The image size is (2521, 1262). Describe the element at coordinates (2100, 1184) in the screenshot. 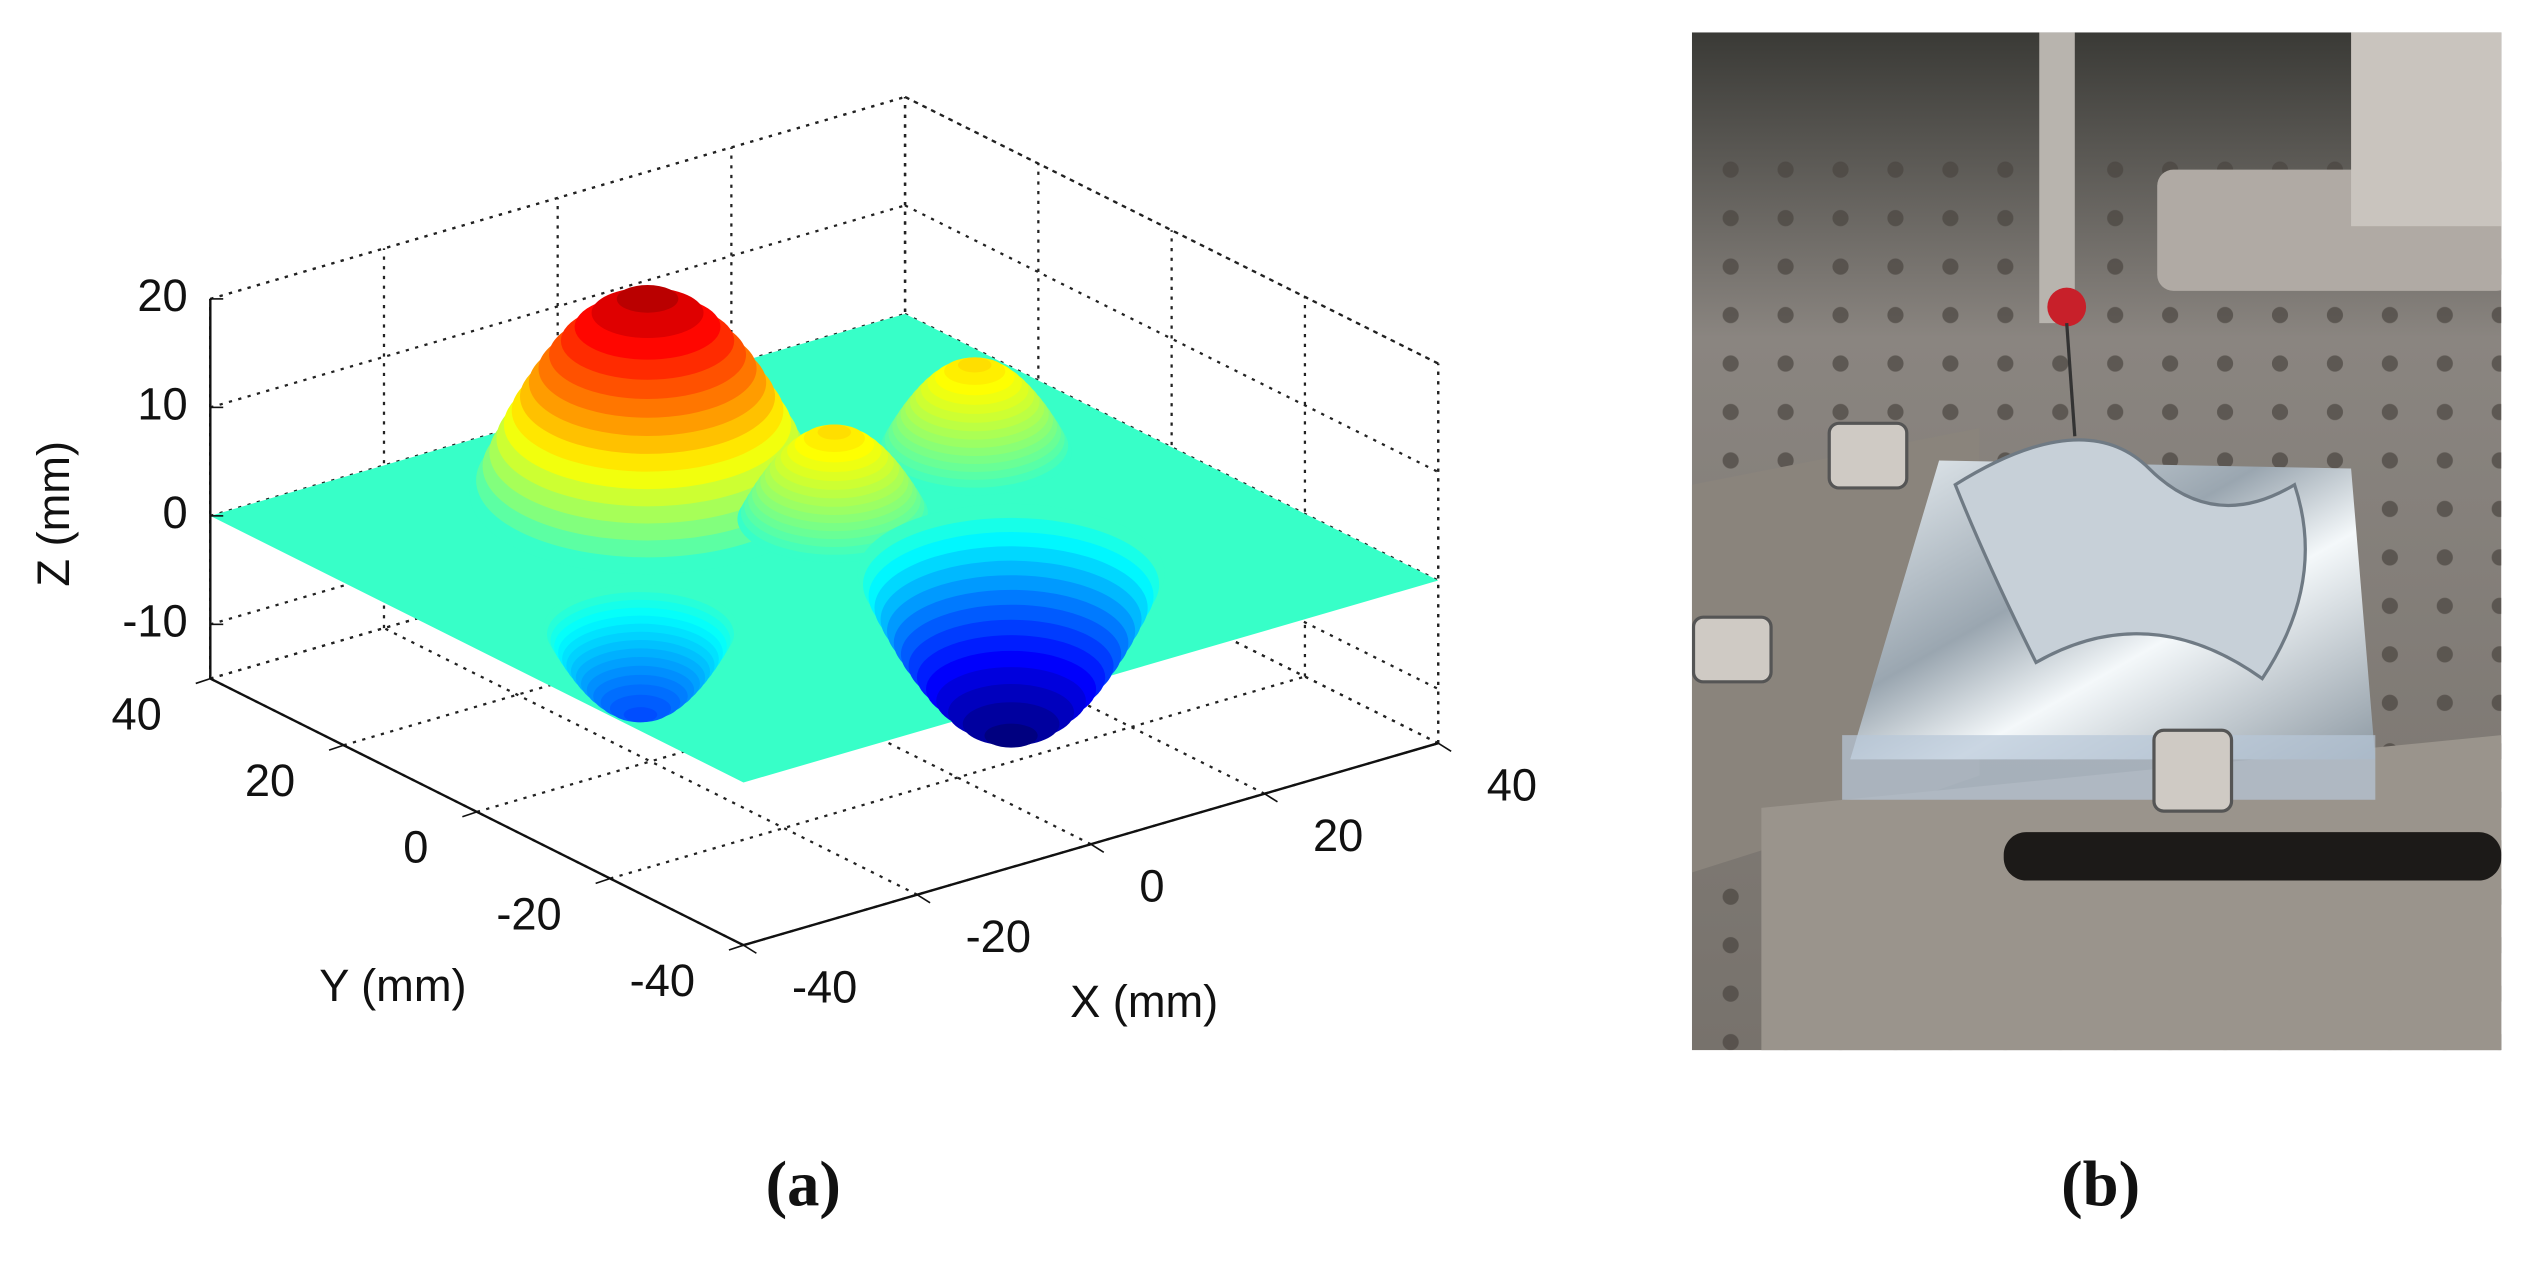

I see `panel-label: (b)` at that location.